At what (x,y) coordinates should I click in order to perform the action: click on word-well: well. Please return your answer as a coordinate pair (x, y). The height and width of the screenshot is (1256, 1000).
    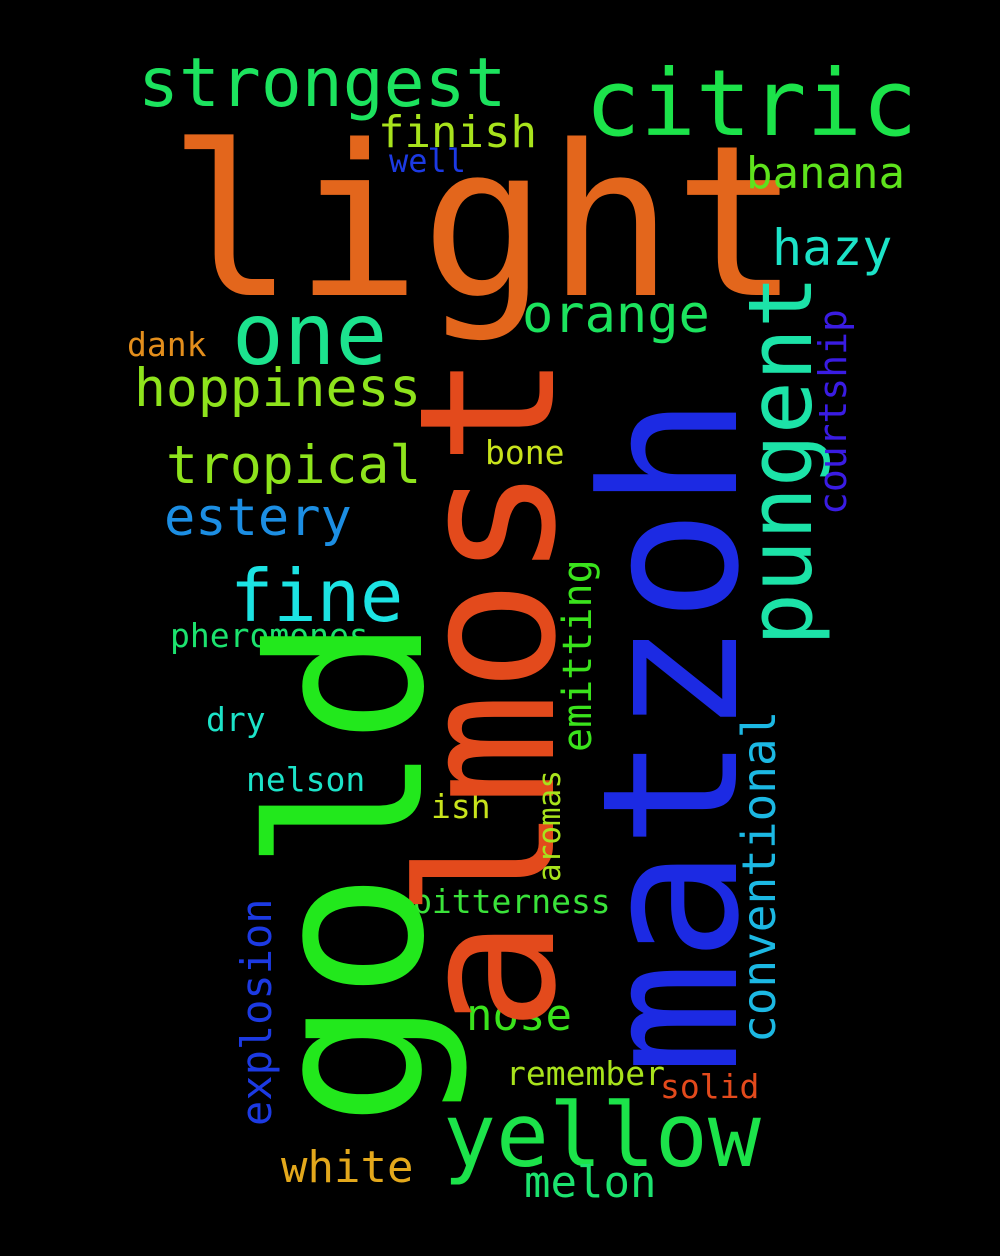
    Looking at the image, I should click on (428, 161).